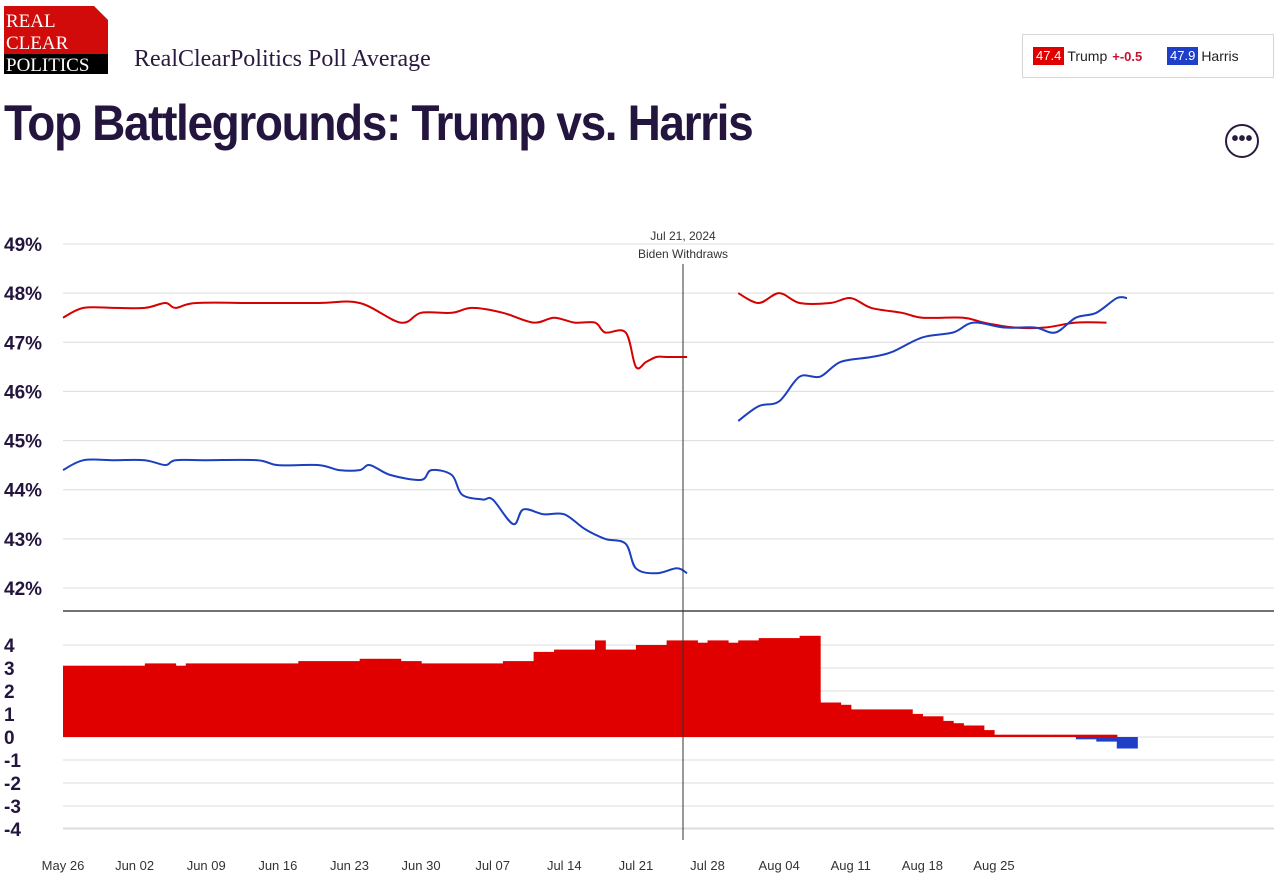 This screenshot has width=1280, height=882. What do you see at coordinates (421, 865) in the screenshot?
I see `x-tick-label: Jun 30` at bounding box center [421, 865].